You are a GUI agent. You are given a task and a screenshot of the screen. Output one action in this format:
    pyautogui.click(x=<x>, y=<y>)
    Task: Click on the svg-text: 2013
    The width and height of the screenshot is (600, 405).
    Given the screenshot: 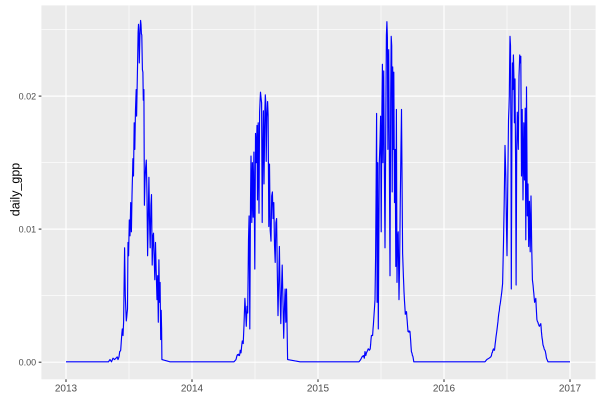 What is the action you would take?
    pyautogui.click(x=66, y=389)
    